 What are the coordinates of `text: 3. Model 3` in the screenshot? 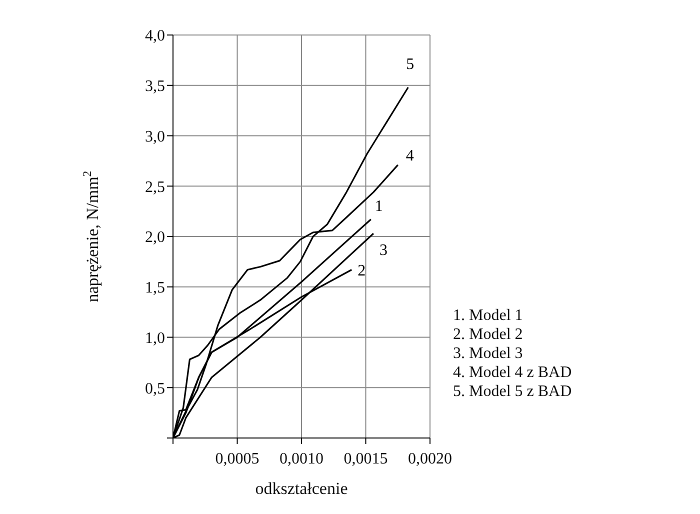 It's located at (488, 353).